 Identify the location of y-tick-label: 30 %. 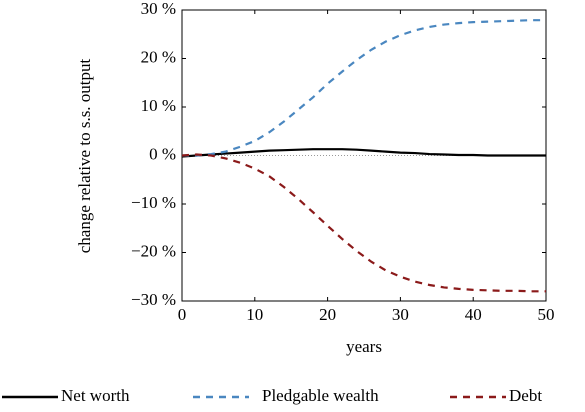
(158, 9).